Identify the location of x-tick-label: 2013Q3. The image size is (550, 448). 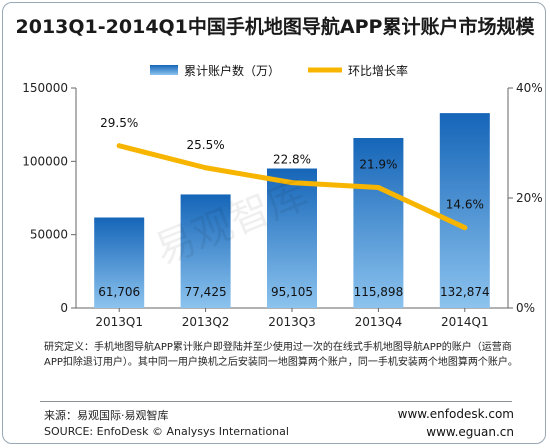
(292, 322).